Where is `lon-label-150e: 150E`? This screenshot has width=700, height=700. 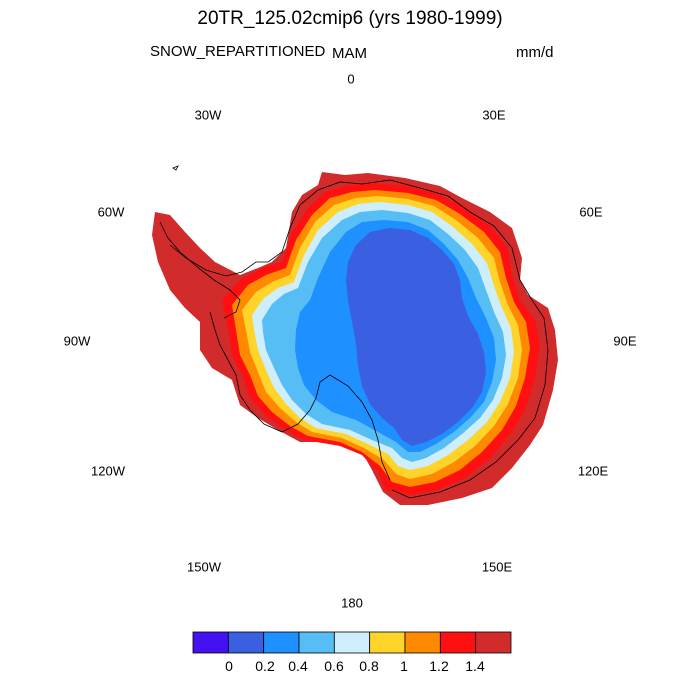
lon-label-150e: 150E is located at coordinates (497, 567).